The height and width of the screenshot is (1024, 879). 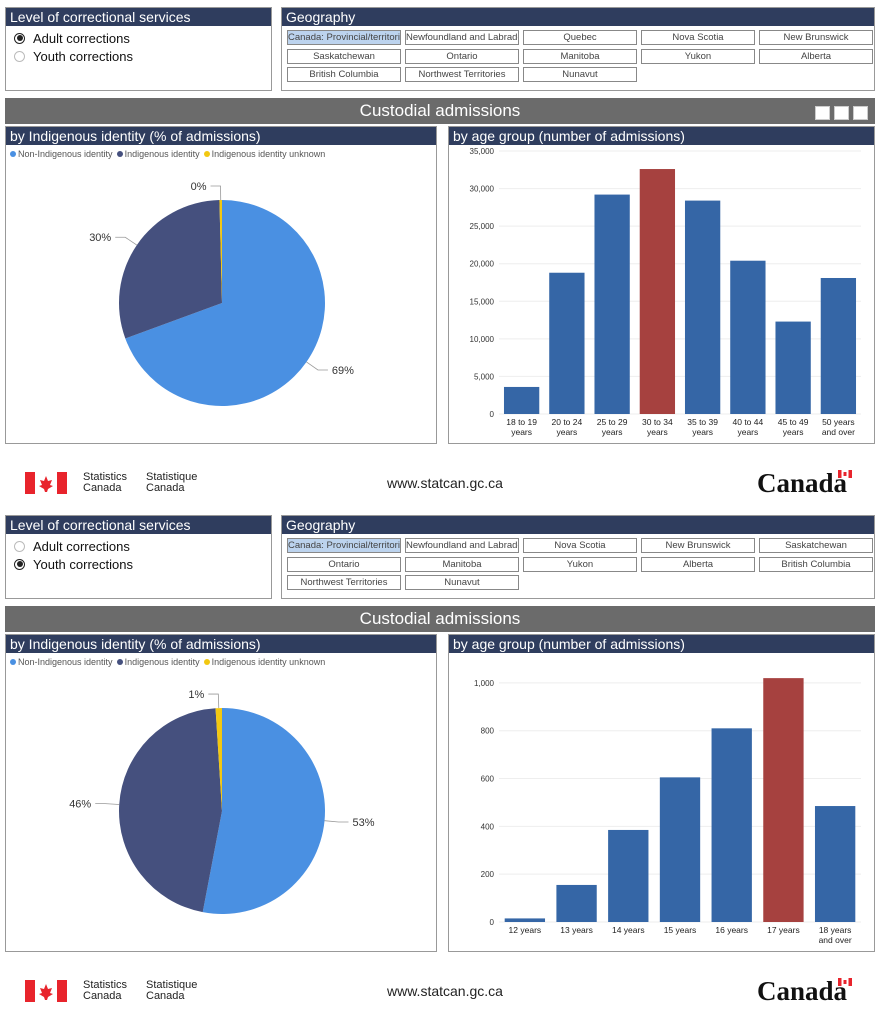 I want to click on data-label: 53%, so click(x=363, y=823).